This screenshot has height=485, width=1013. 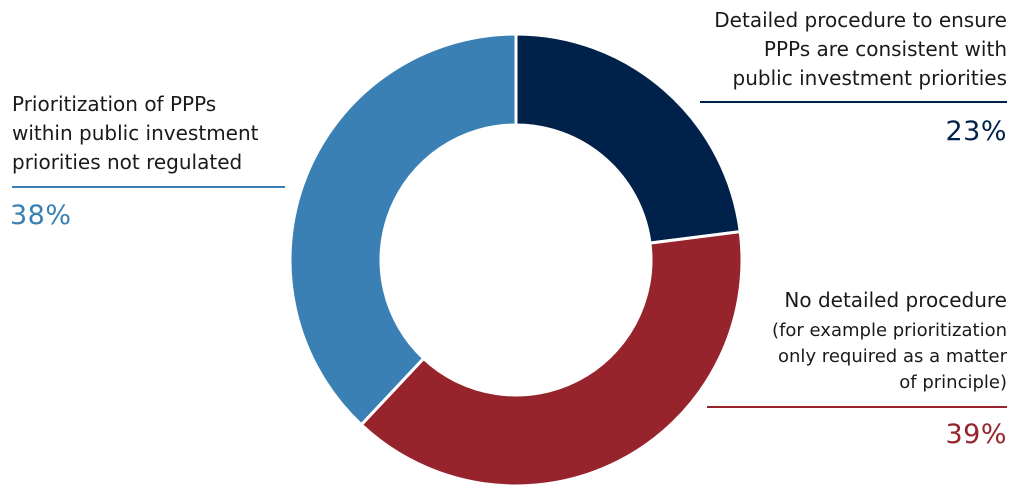 What do you see at coordinates (857, 407) in the screenshot?
I see `leader-rule-no-detailed-procedure` at bounding box center [857, 407].